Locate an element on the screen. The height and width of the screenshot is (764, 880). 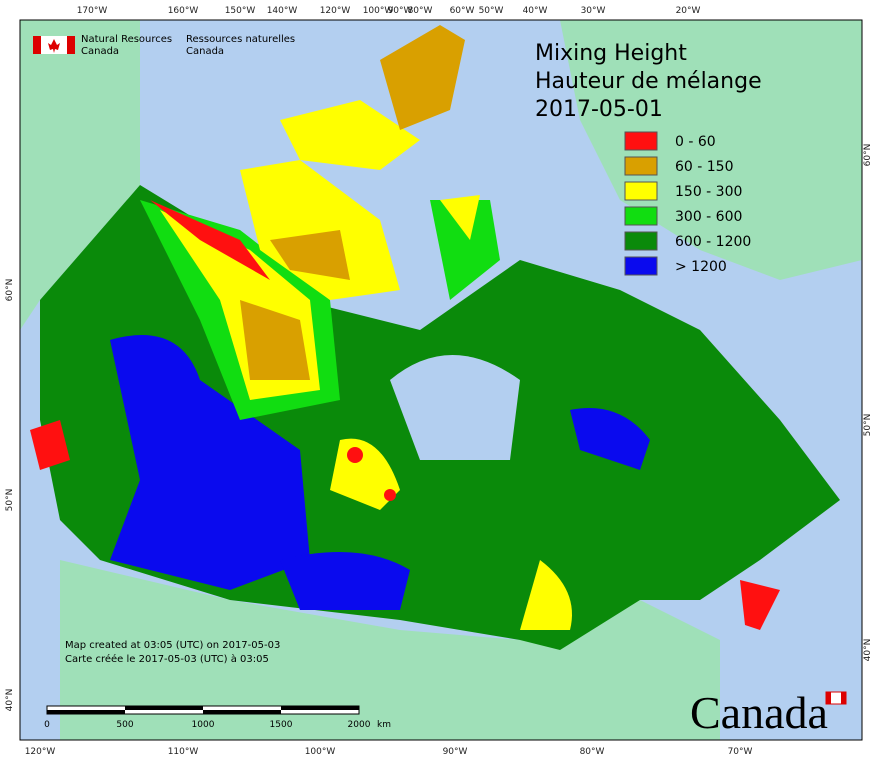
legend-label: > 1200 is located at coordinates (701, 267).